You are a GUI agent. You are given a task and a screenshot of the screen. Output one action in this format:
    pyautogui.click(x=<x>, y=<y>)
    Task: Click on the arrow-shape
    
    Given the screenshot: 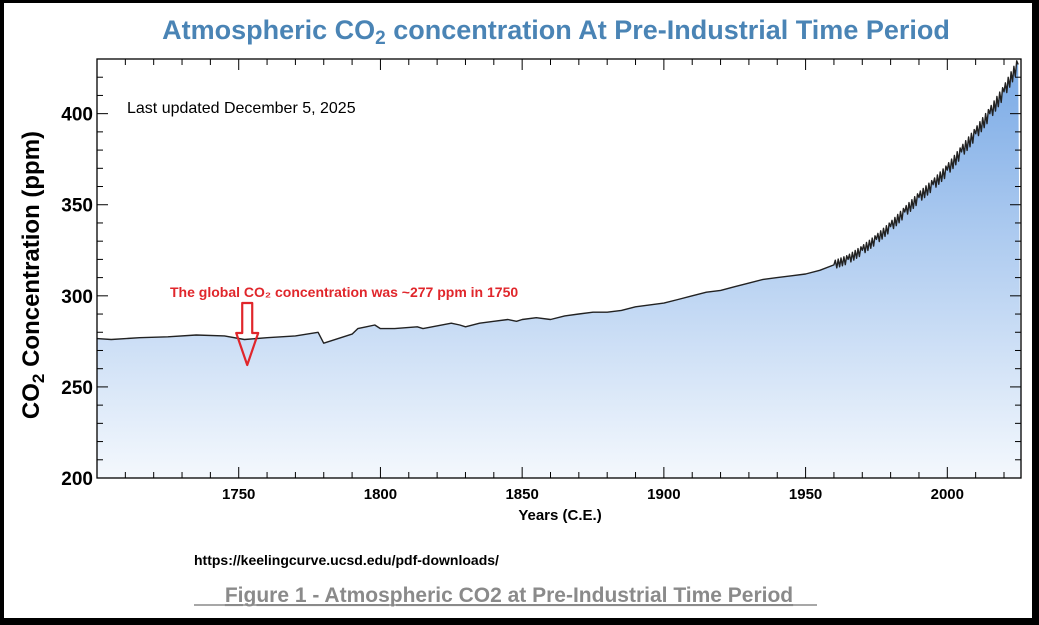 What is the action you would take?
    pyautogui.click(x=247, y=334)
    